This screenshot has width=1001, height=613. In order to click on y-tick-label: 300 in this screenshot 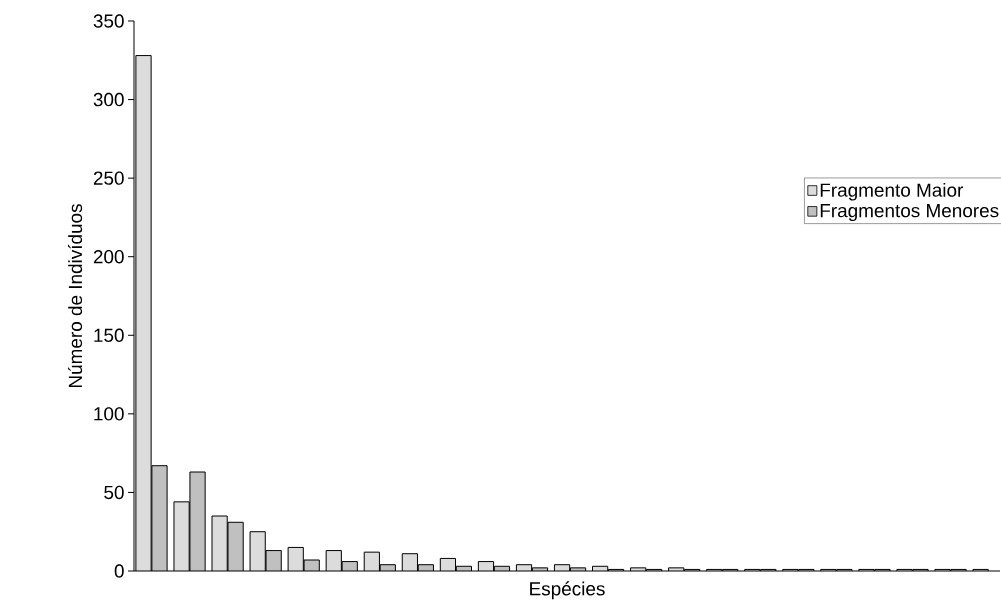, I will do `click(108, 99)`.